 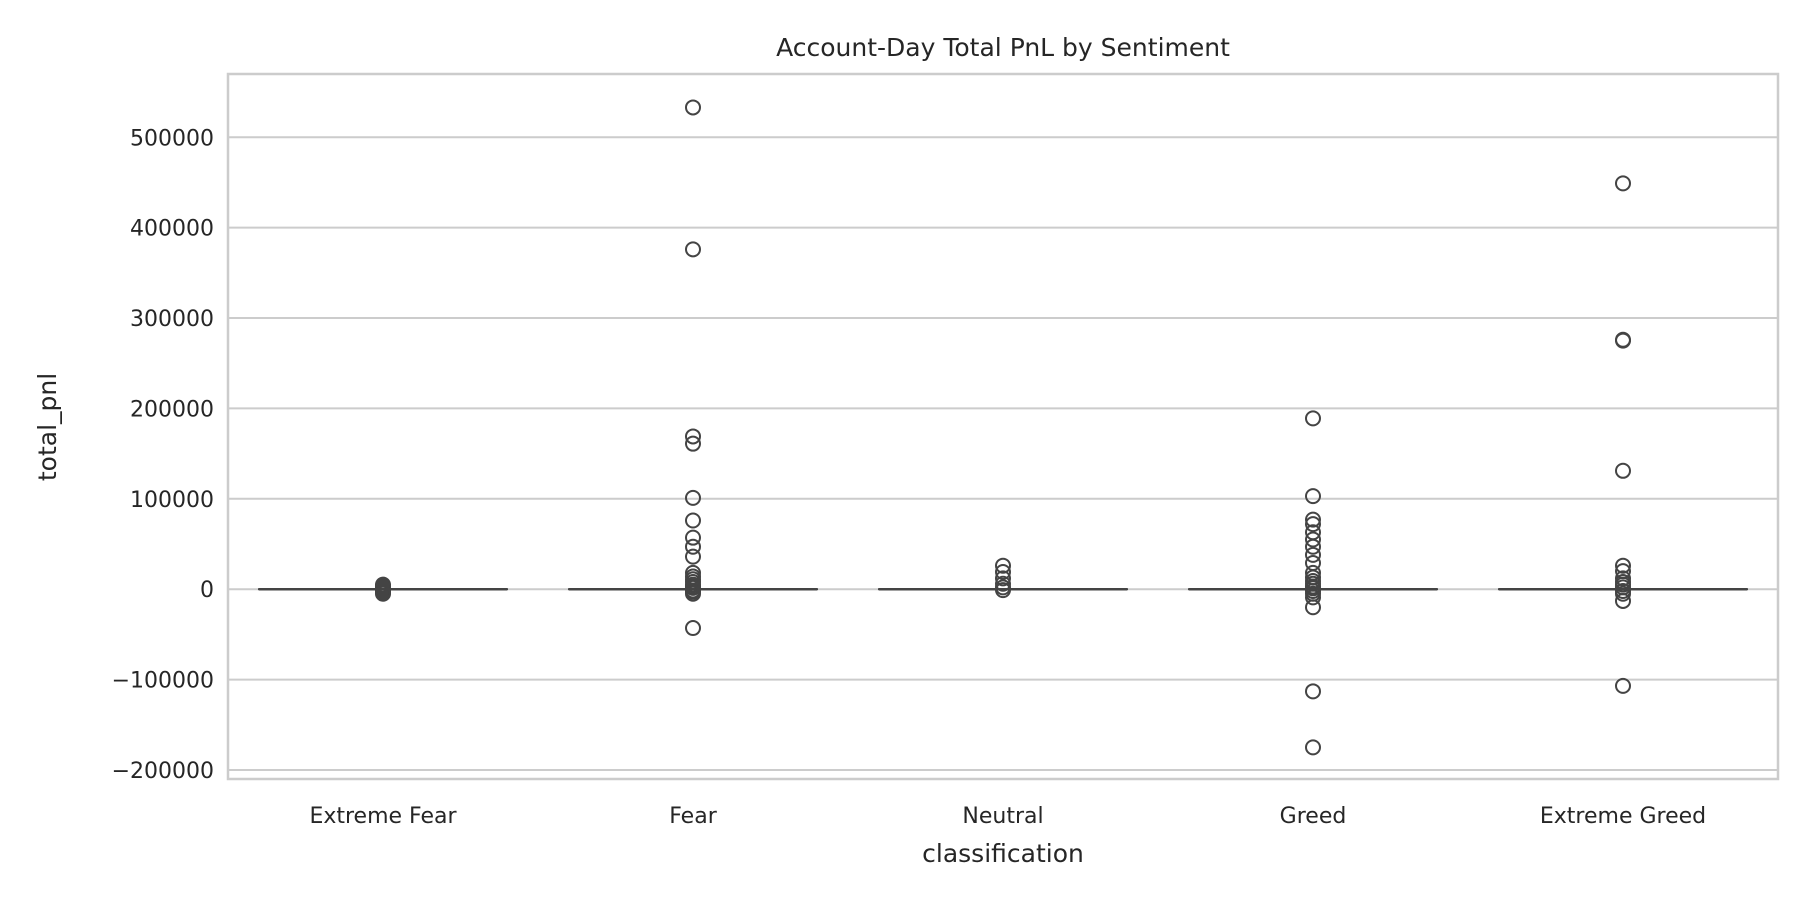 I want to click on y-tick-label: 0, so click(x=207, y=590).